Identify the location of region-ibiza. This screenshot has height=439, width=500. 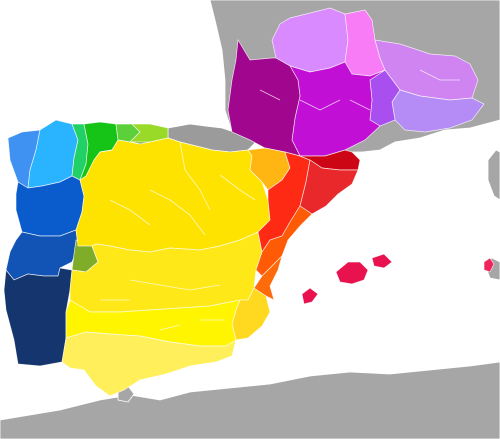
(310, 296).